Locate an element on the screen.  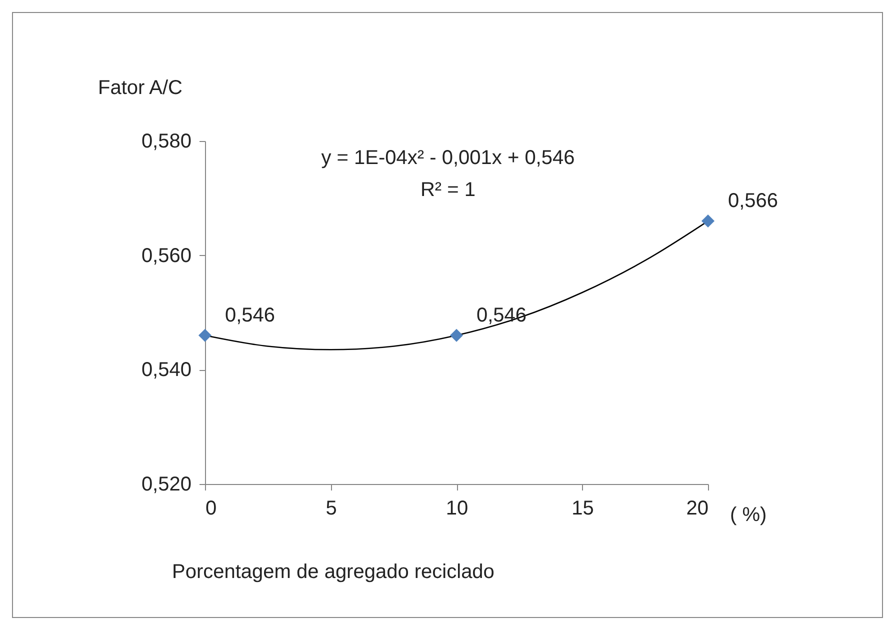
x-tick-label: 20 is located at coordinates (697, 509).